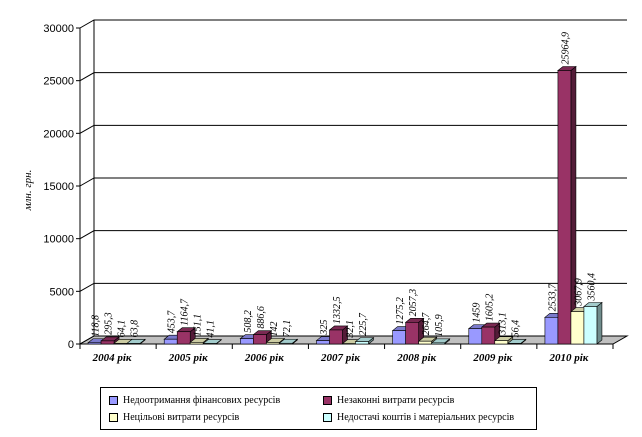 This screenshot has height=437, width=642. What do you see at coordinates (439, 325) in the screenshot?
I see `data-label: 105,9` at bounding box center [439, 325].